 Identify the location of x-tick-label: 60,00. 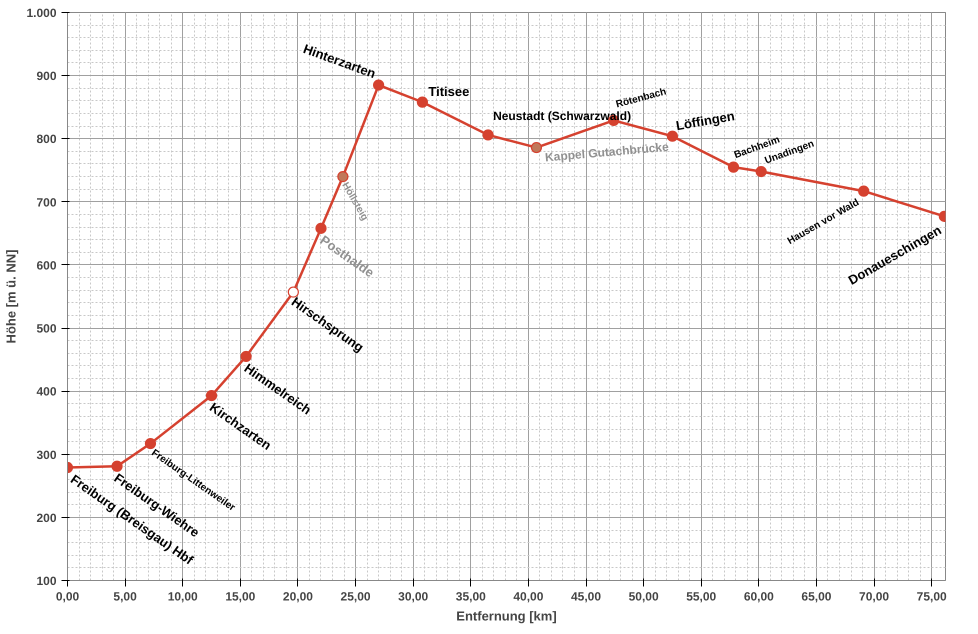
(759, 597).